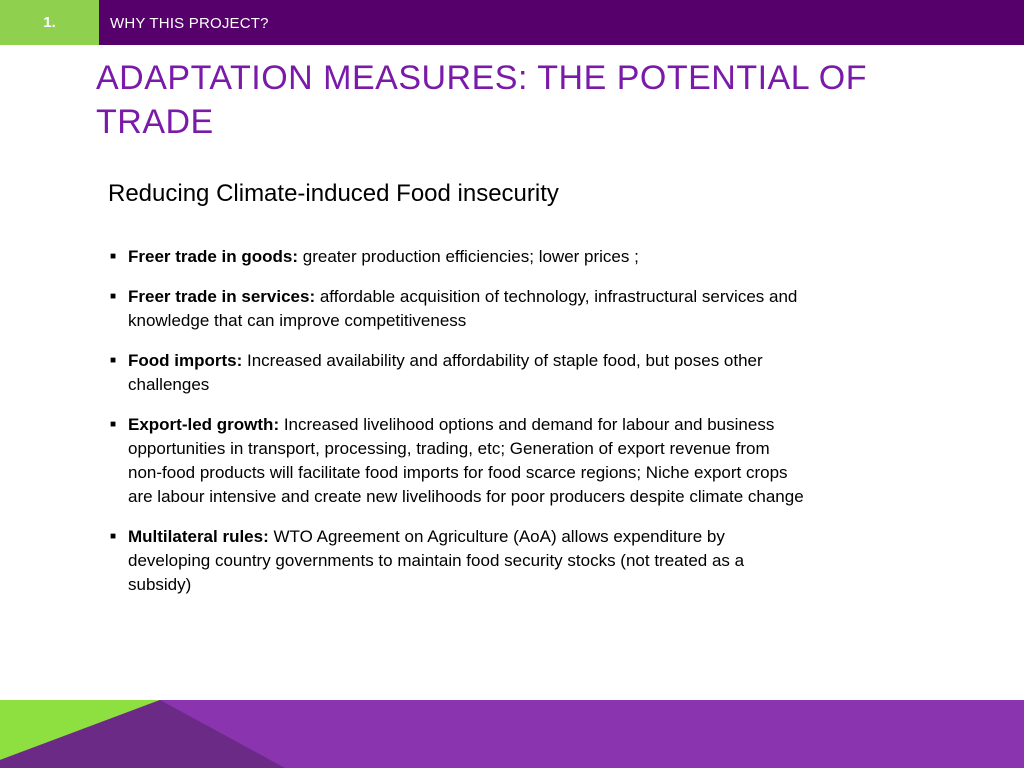 This screenshot has width=1024, height=768. Describe the element at coordinates (222, 296) in the screenshot. I see `bullet-label: Freer trade in services:` at that location.